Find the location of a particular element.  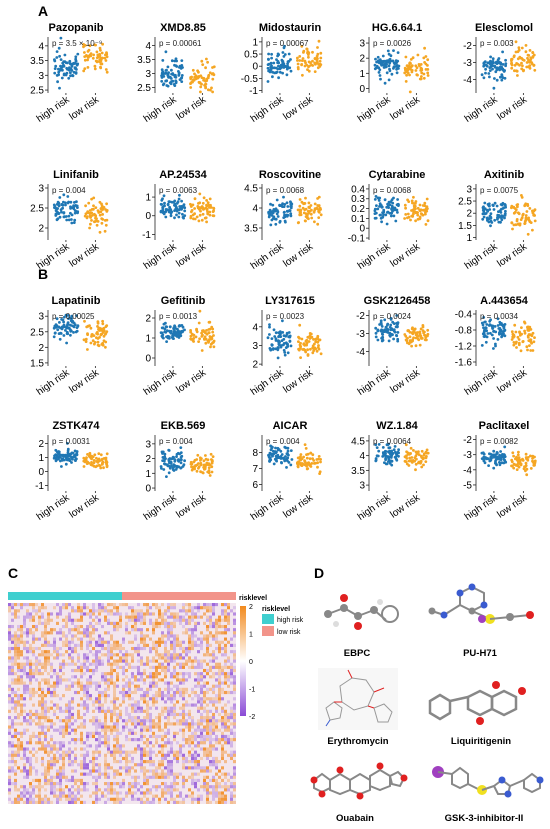

x-tick-label: high risk is located at coordinates (482, 382).